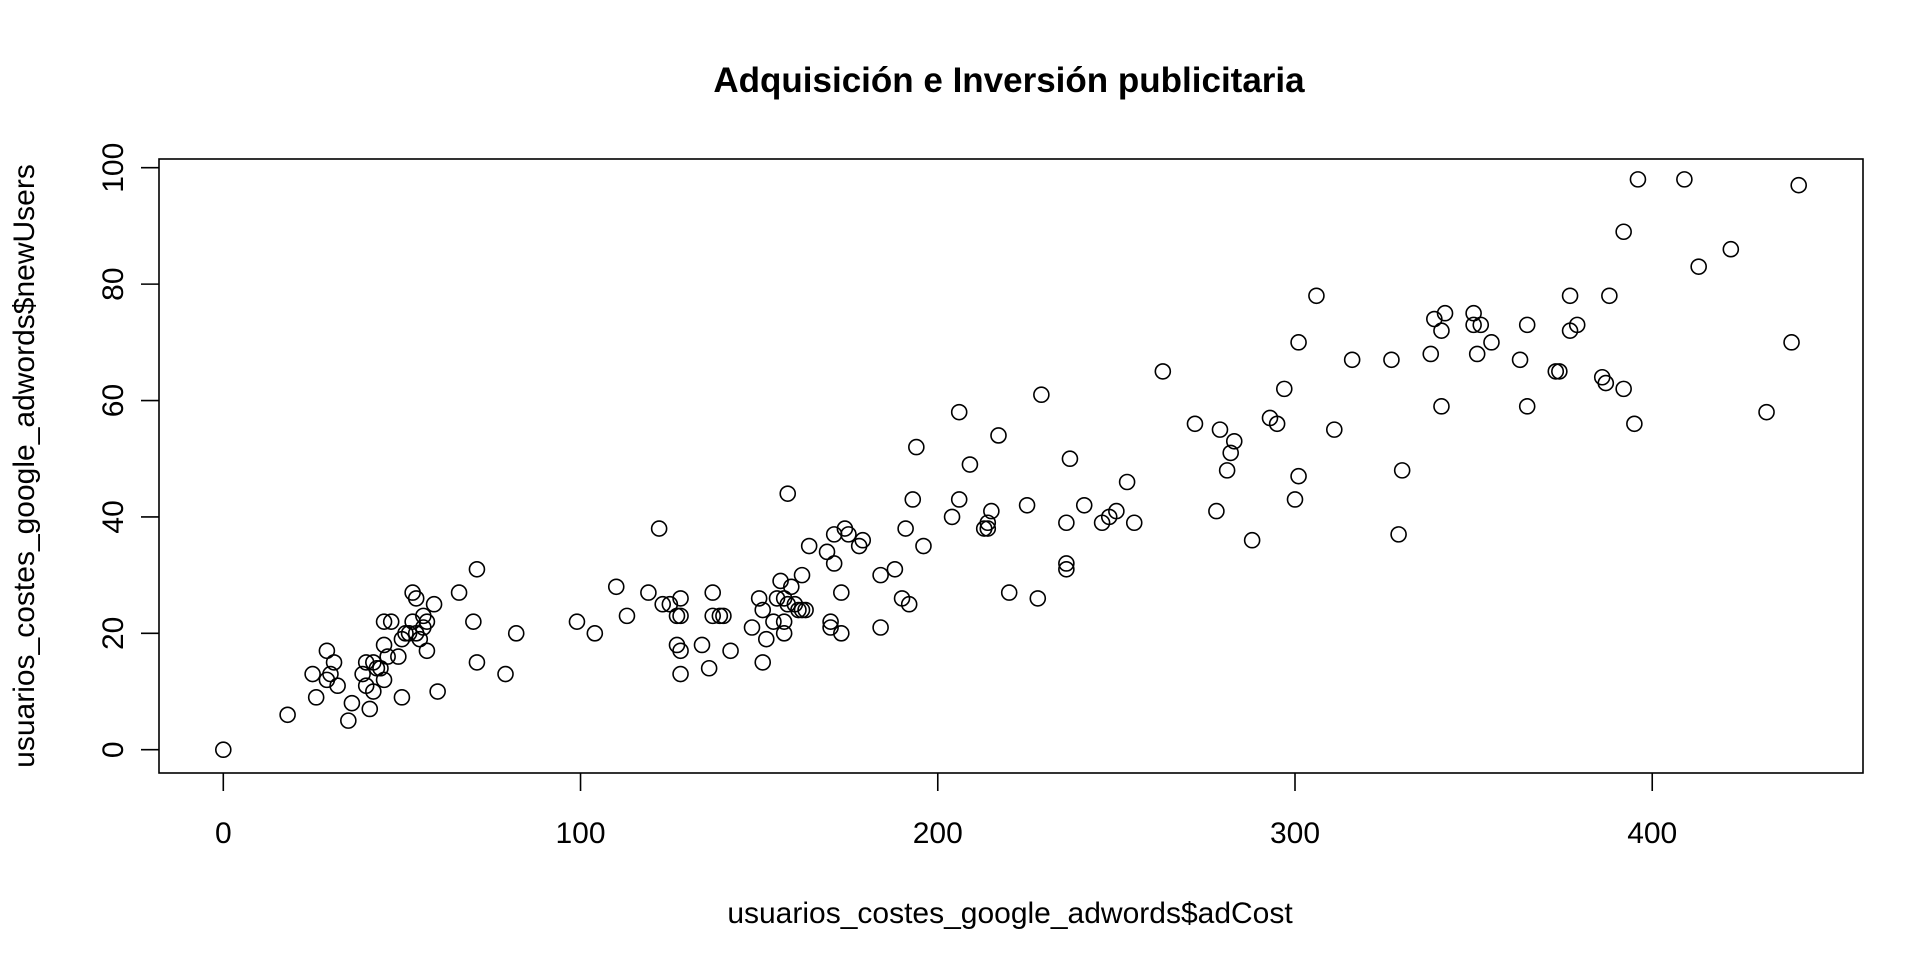 This screenshot has height=965, width=1920. What do you see at coordinates (1295, 833) in the screenshot?
I see `x-tick-label: 300` at bounding box center [1295, 833].